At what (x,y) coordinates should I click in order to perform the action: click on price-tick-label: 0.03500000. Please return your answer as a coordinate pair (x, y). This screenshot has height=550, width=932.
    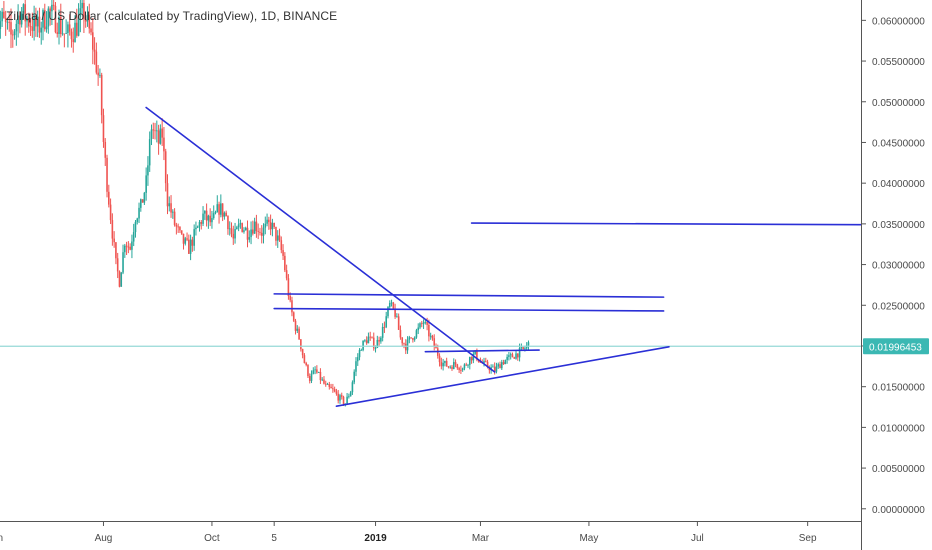
    Looking at the image, I should click on (898, 225).